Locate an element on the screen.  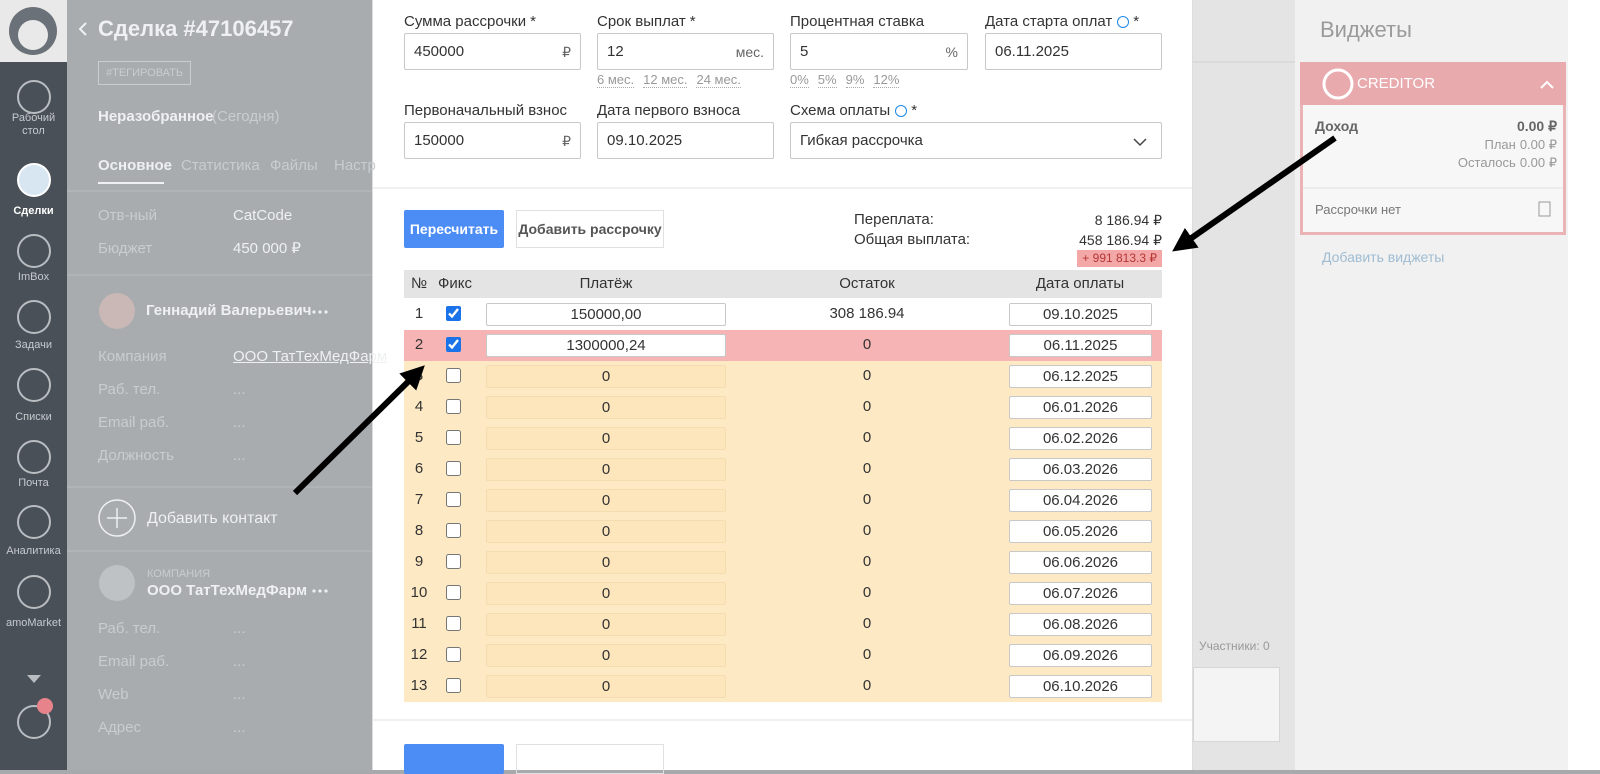
payment-input: 0 is located at coordinates (606, 531).